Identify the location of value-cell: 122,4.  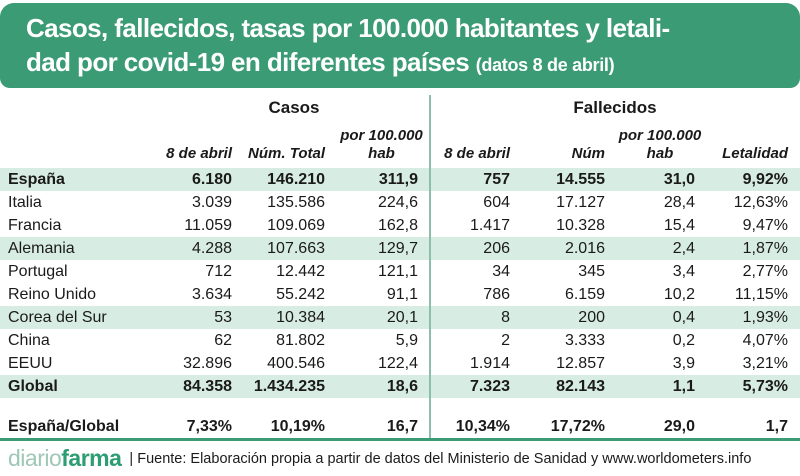
(397, 363).